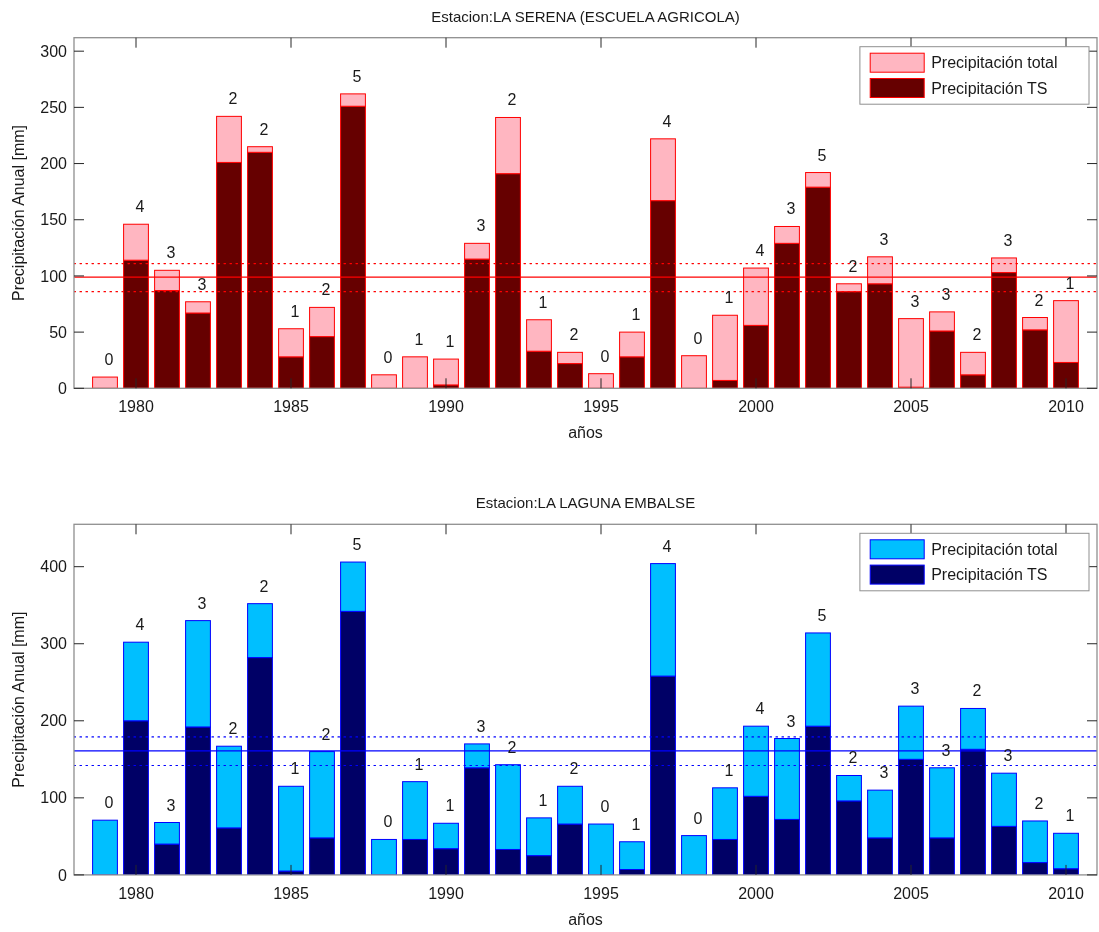 This screenshot has height=932, width=1099. I want to click on y-tick-label: 400, so click(54, 567).